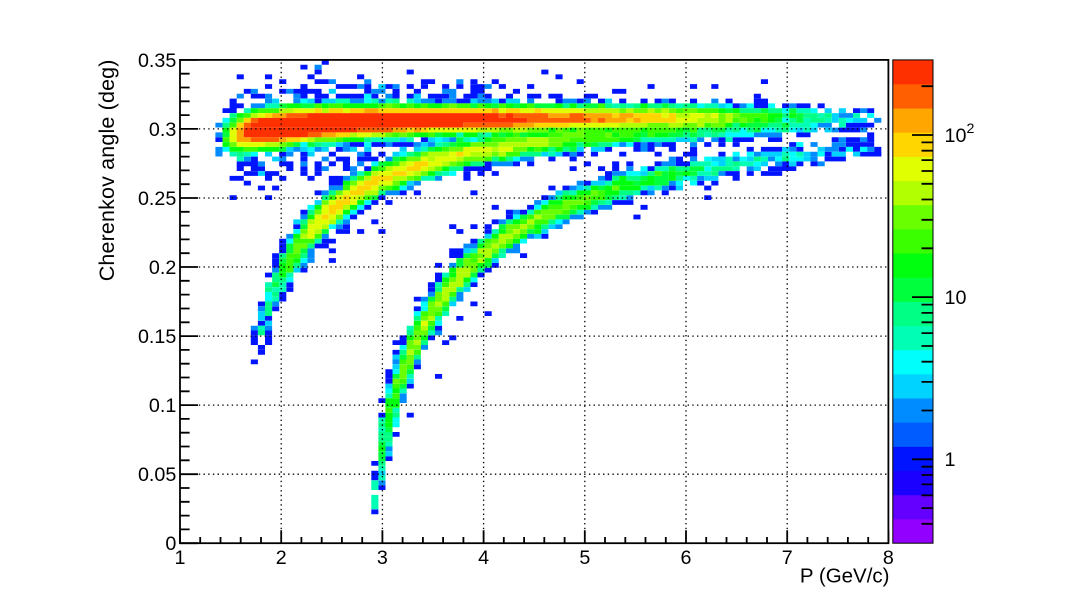 This screenshot has width=1068, height=606. Describe the element at coordinates (787, 558) in the screenshot. I see `svg-text: 7` at that location.